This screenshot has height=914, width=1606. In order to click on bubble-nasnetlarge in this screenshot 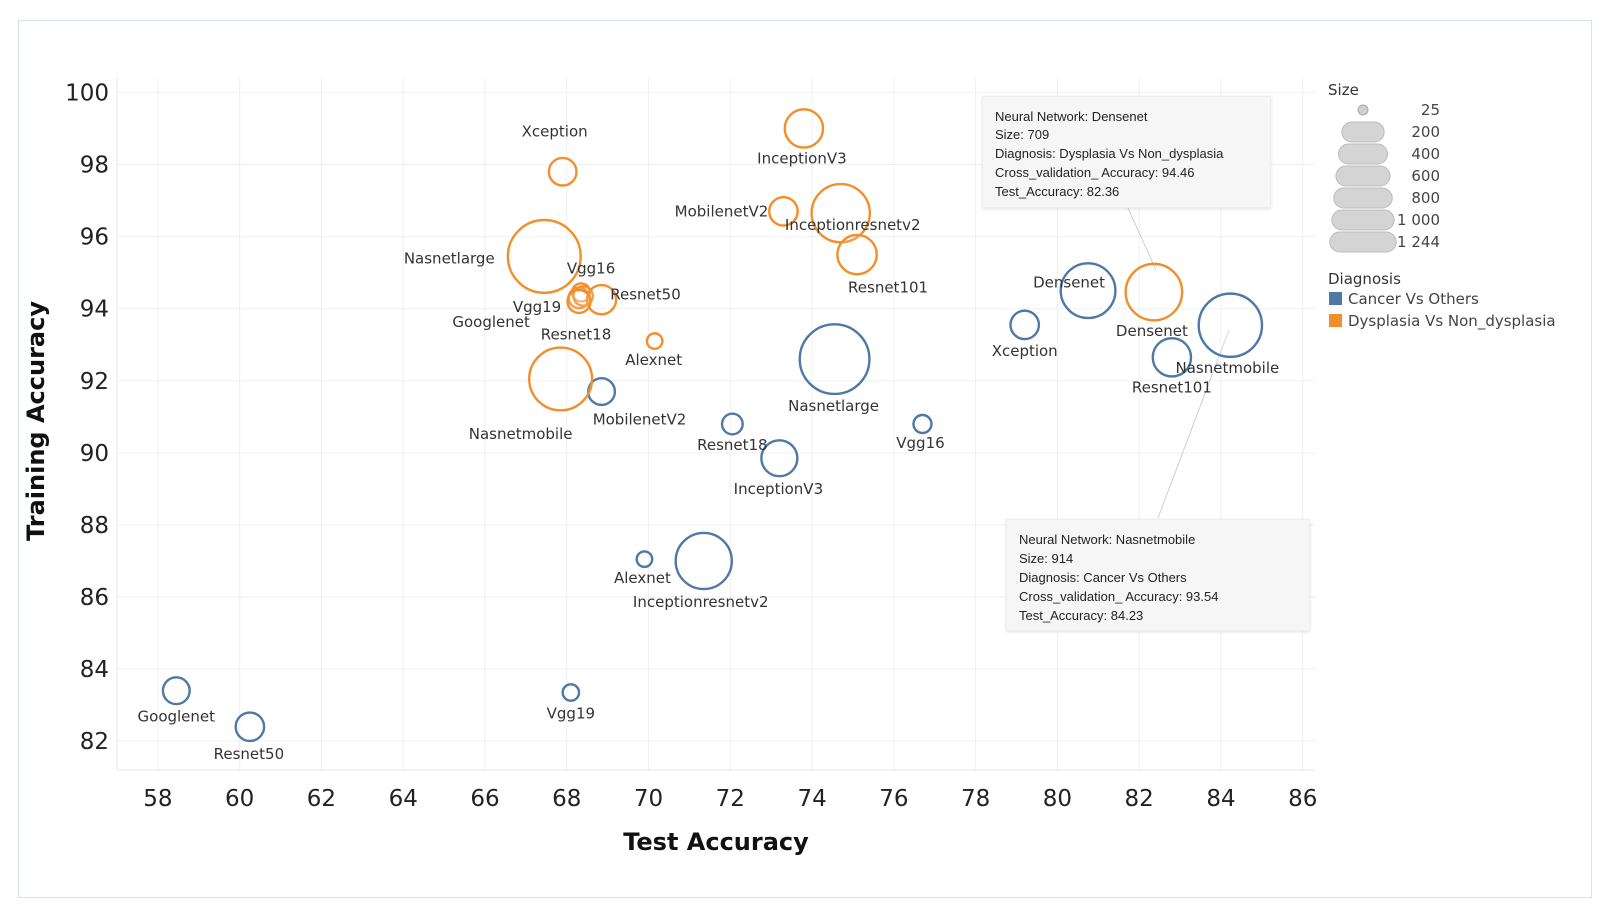, I will do `click(544, 256)`.